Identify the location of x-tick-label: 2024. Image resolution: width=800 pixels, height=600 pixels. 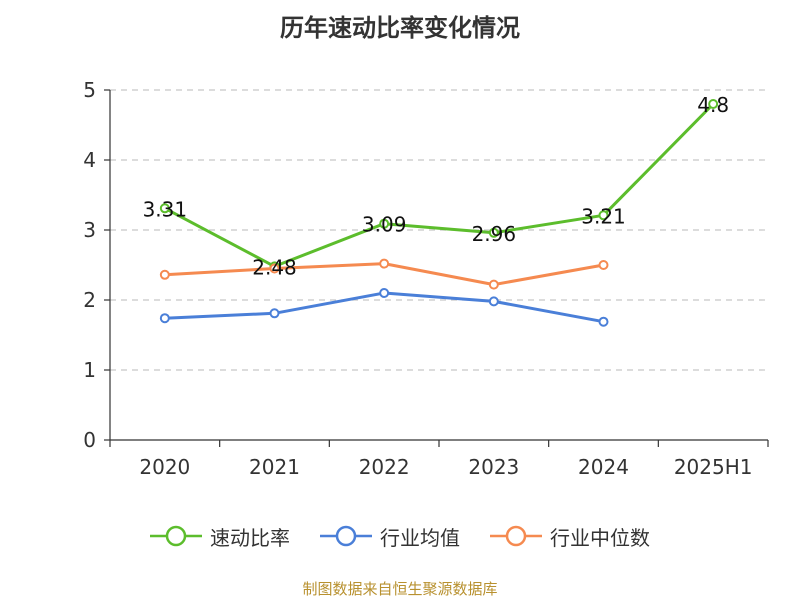
(603, 467).